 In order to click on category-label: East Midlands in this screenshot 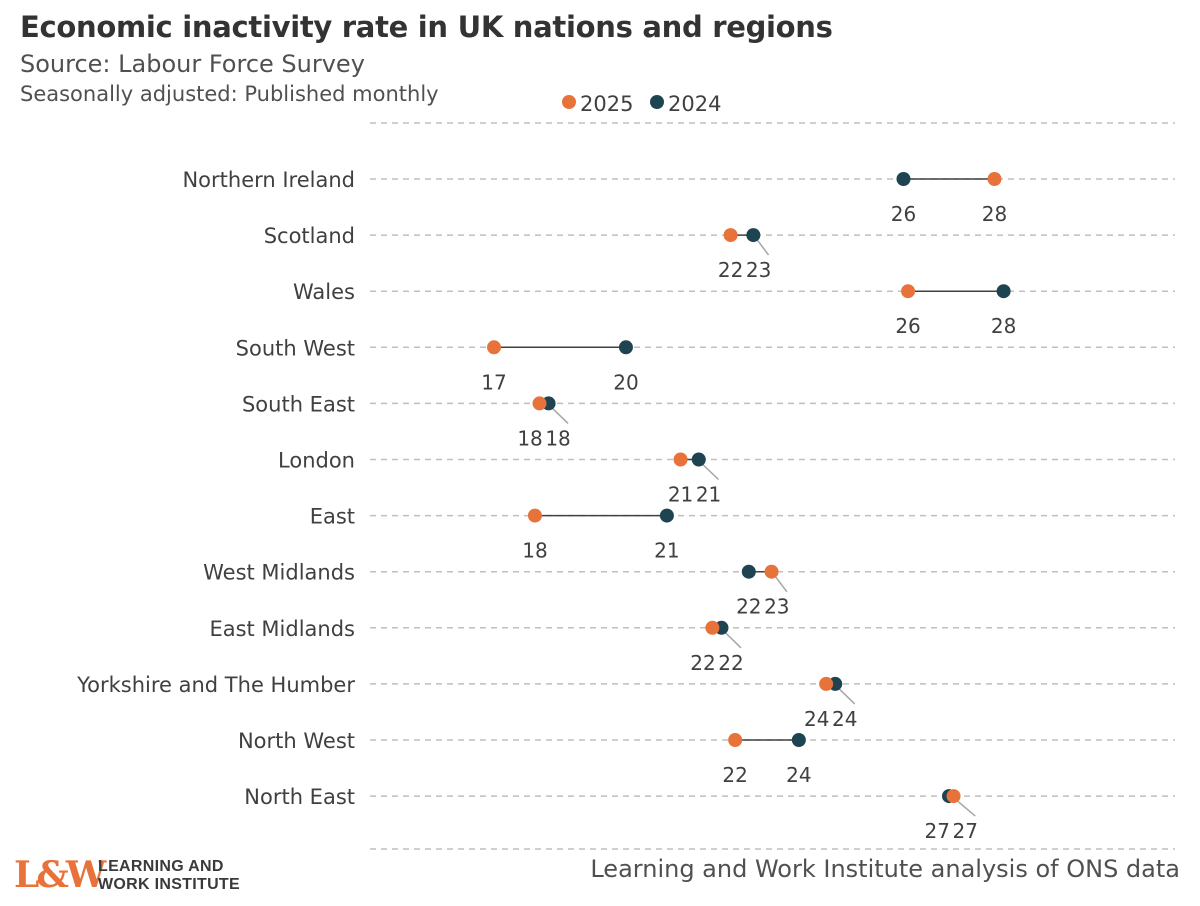, I will do `click(282, 629)`.